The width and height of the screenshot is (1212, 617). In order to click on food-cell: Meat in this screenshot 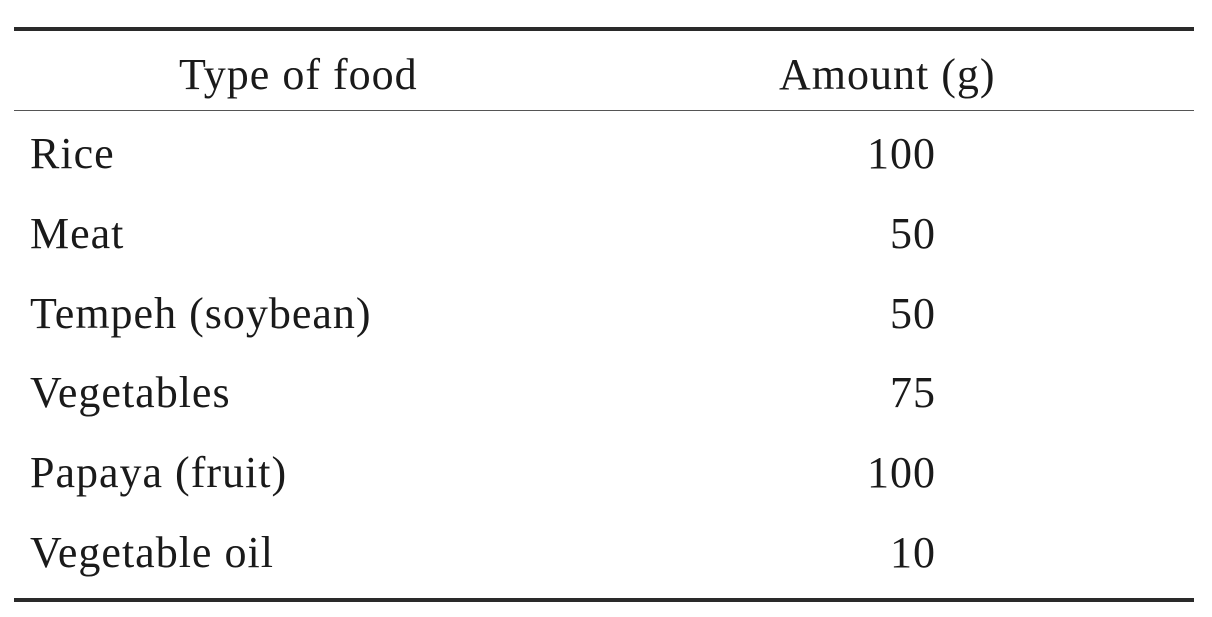, I will do `click(77, 233)`.